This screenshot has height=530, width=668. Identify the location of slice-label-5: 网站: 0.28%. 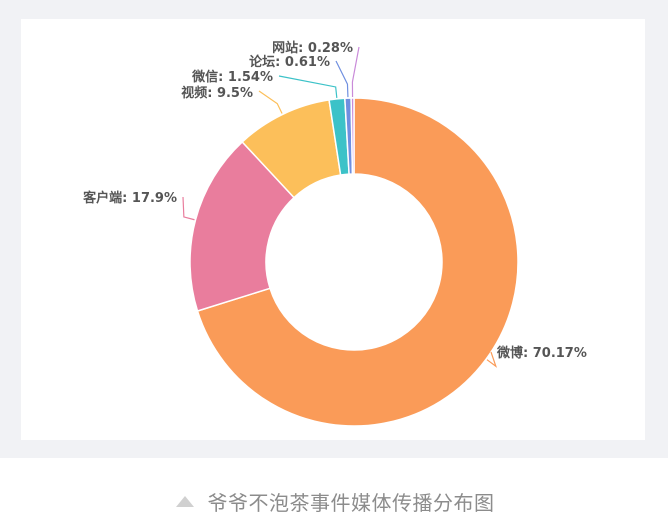
(312, 48).